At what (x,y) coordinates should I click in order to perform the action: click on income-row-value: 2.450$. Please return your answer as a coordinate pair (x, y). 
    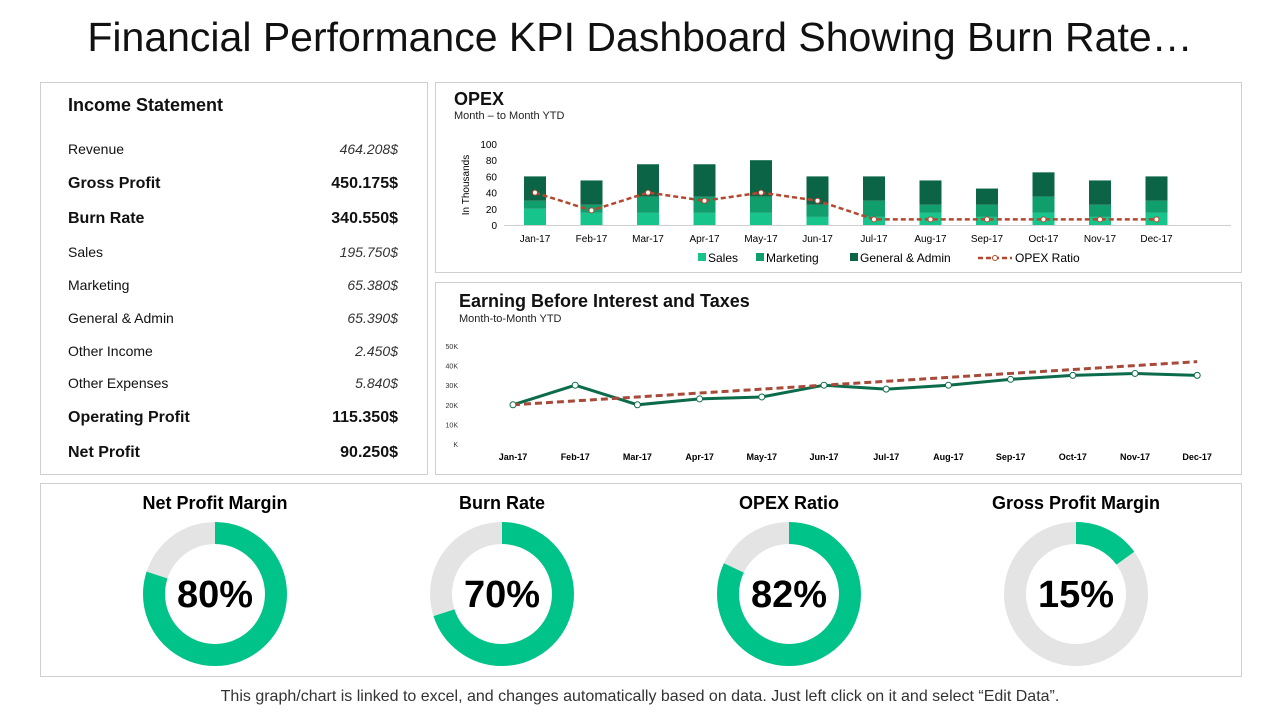
    Looking at the image, I should click on (376, 351).